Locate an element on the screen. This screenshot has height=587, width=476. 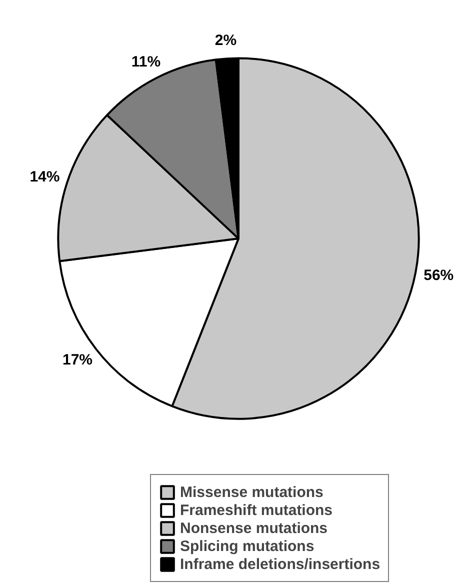
legend-label: Inframe deletions/insertions is located at coordinates (280, 564).